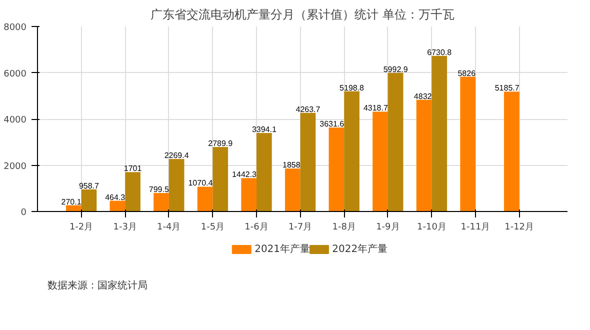  I want to click on data-label: 1442.3, so click(245, 175).